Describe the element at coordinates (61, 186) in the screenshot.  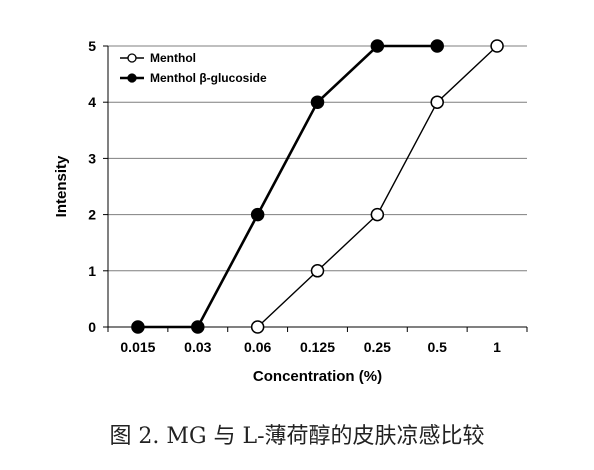
I see `y-axis-title: Intensity` at that location.